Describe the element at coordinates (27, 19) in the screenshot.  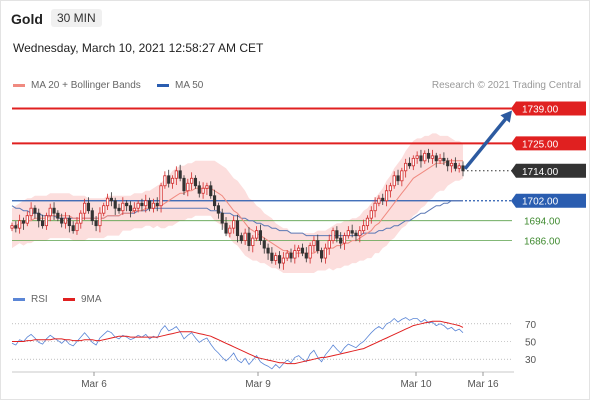
I see `instrument-title: Gold` at that location.